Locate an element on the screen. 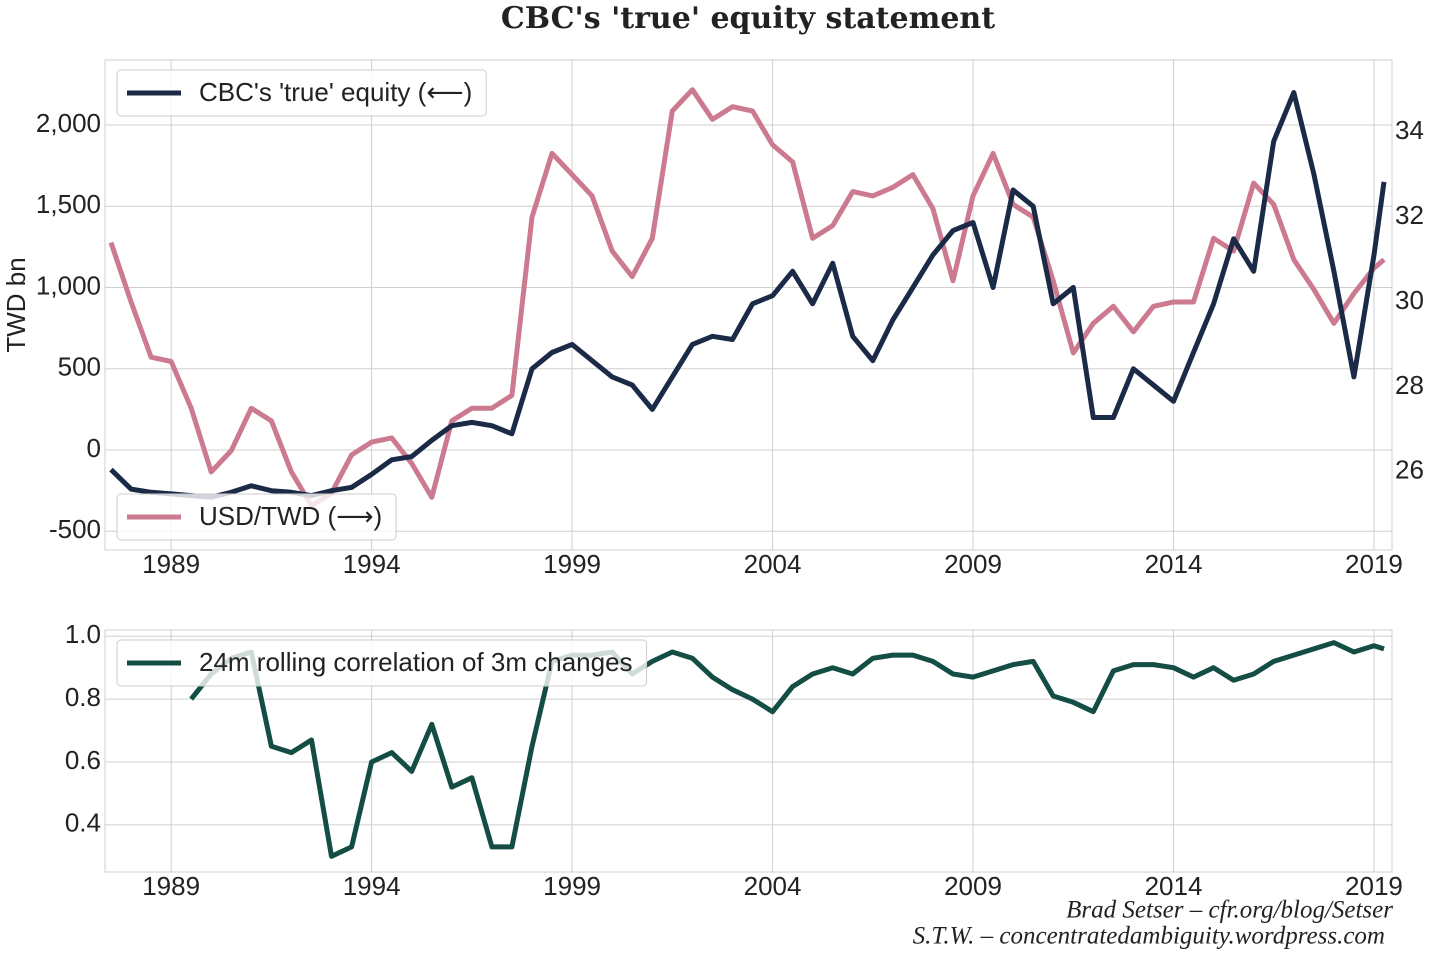  y2-tick-label: 26 is located at coordinates (1409, 470).